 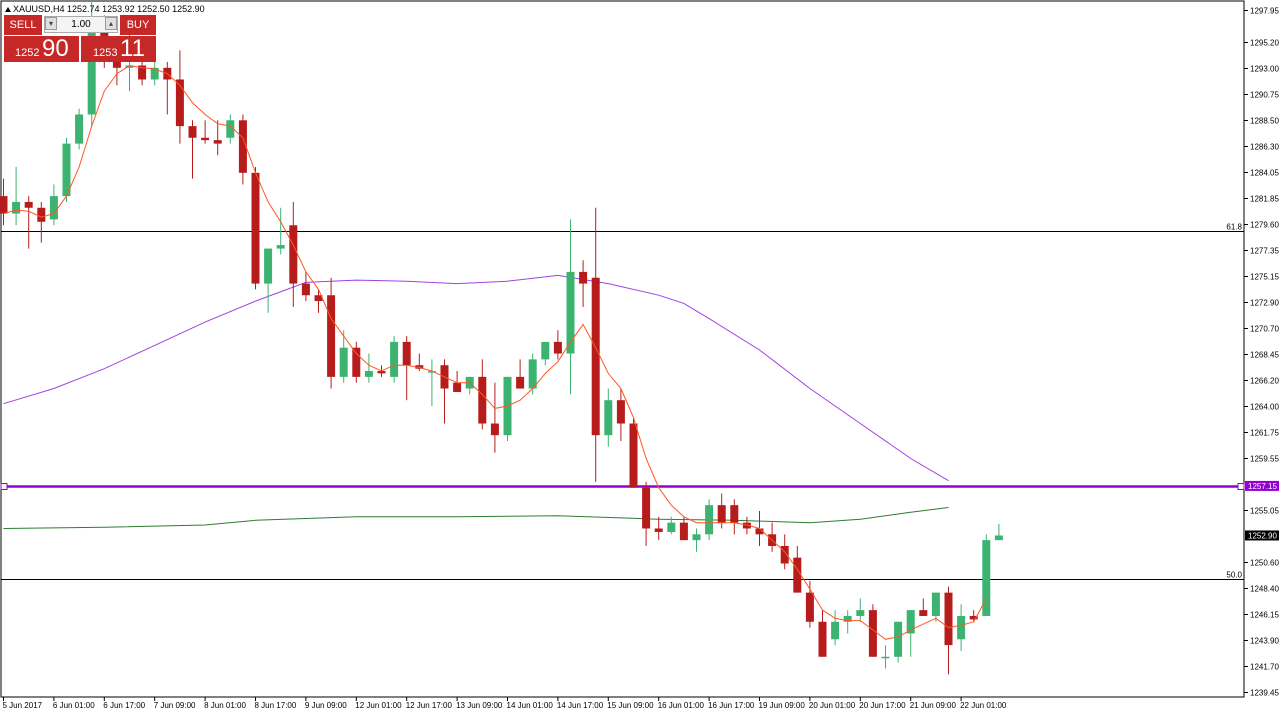 What do you see at coordinates (124, 705) in the screenshot?
I see `time-tick-label: 6 Jun 17:00` at bounding box center [124, 705].